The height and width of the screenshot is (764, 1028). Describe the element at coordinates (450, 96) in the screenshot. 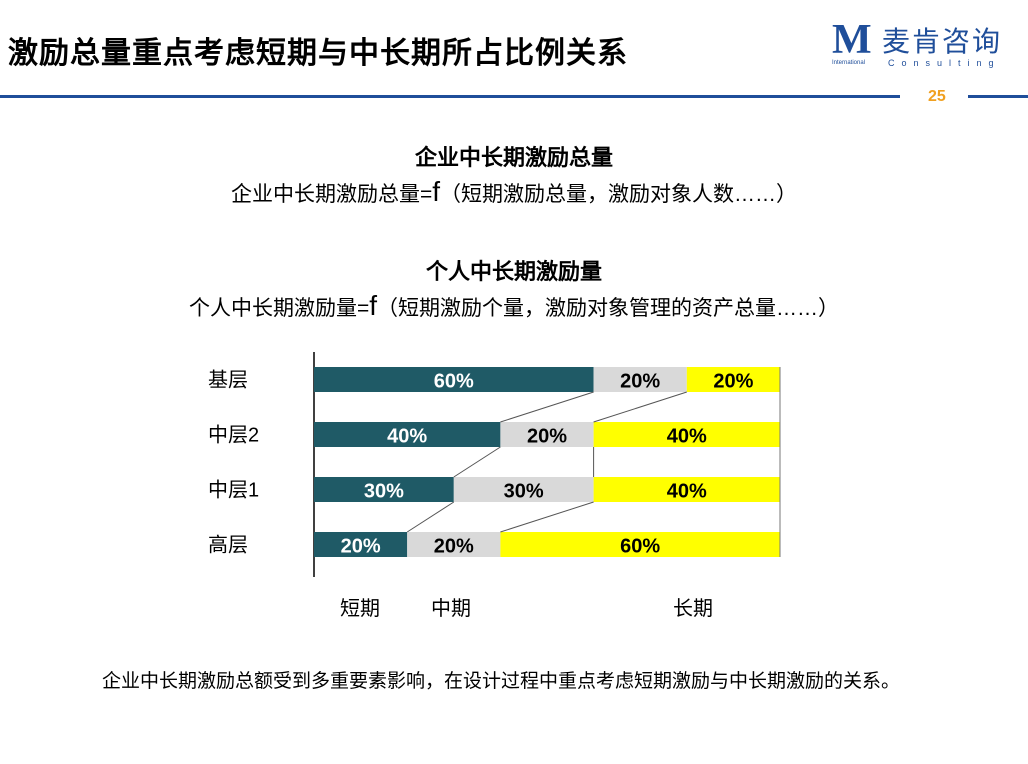

I see `header-divider-left` at that location.